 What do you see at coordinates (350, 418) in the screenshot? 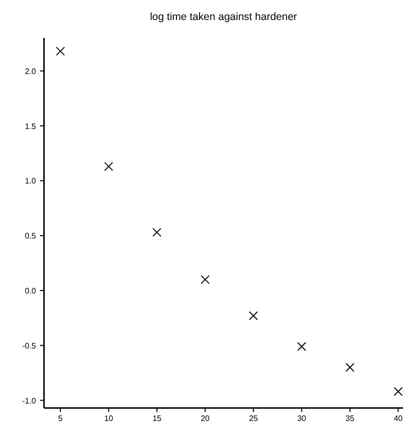
I see `x-tick-label: 35` at bounding box center [350, 418].